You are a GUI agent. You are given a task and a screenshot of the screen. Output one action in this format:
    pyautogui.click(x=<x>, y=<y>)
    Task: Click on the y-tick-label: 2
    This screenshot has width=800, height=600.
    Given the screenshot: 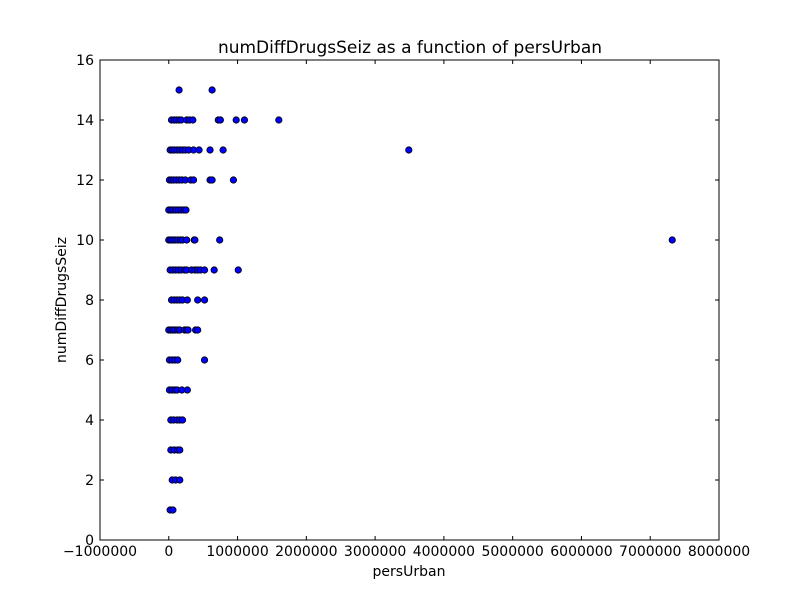 What is the action you would take?
    pyautogui.click(x=89, y=481)
    